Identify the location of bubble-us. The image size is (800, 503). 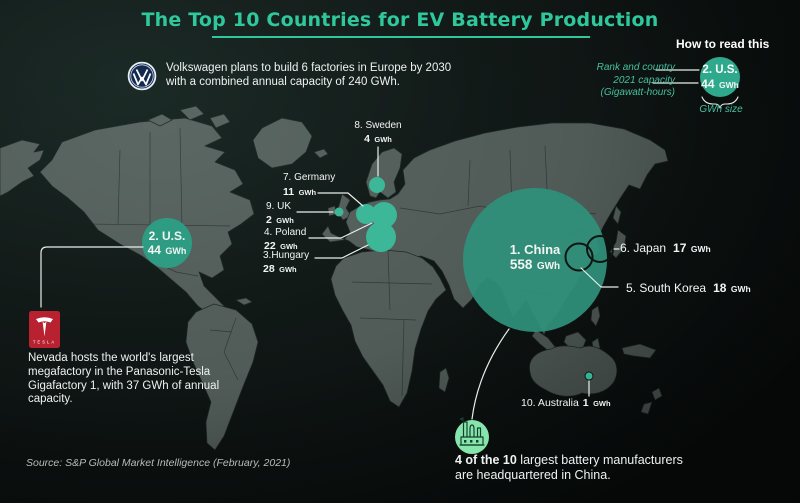
(167, 243).